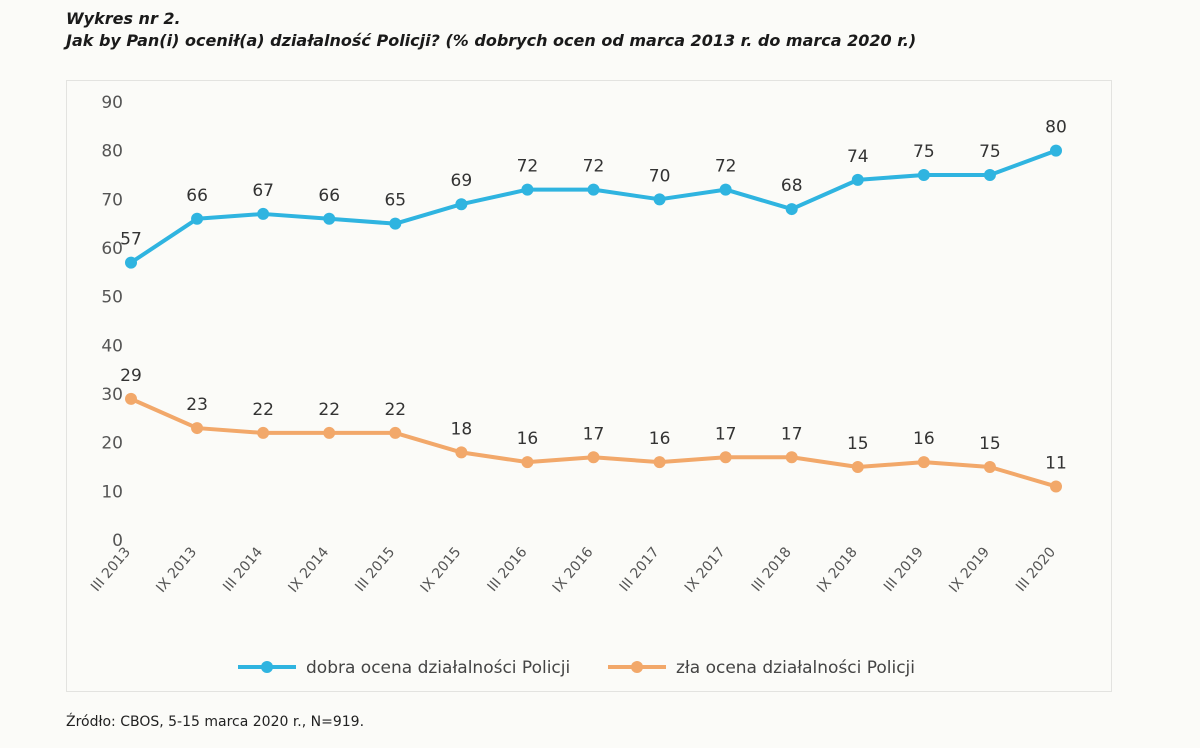 The image size is (1200, 748). What do you see at coordinates (858, 157) in the screenshot?
I see `data-label: 74` at bounding box center [858, 157].